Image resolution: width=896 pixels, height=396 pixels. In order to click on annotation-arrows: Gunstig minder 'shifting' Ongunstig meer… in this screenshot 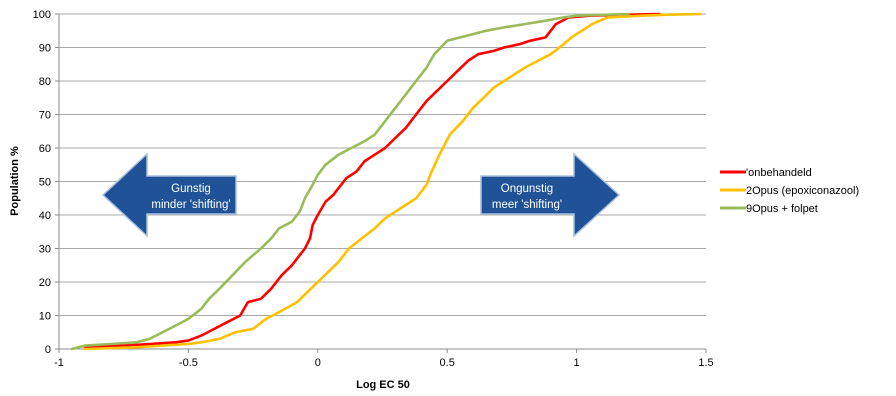, I will do `click(361, 195)`.